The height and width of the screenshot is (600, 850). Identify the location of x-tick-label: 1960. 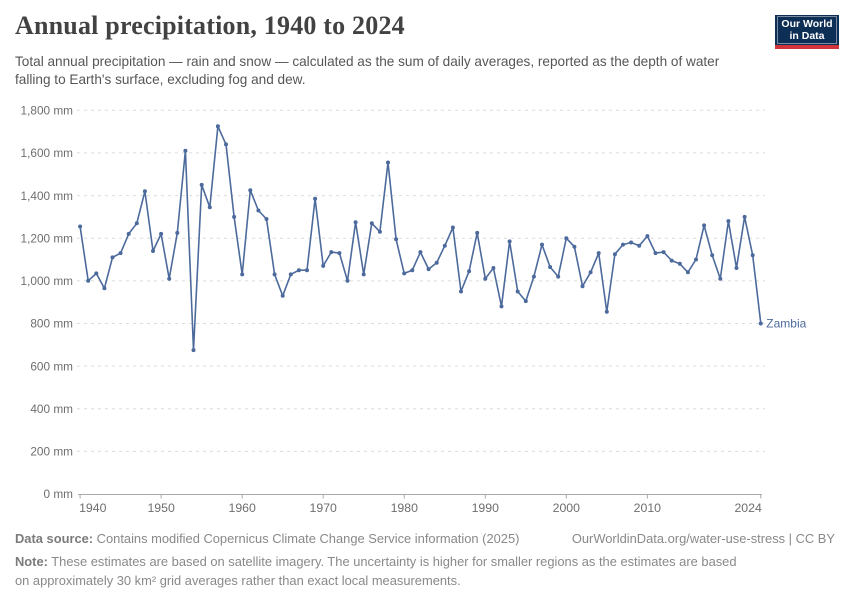
(242, 508).